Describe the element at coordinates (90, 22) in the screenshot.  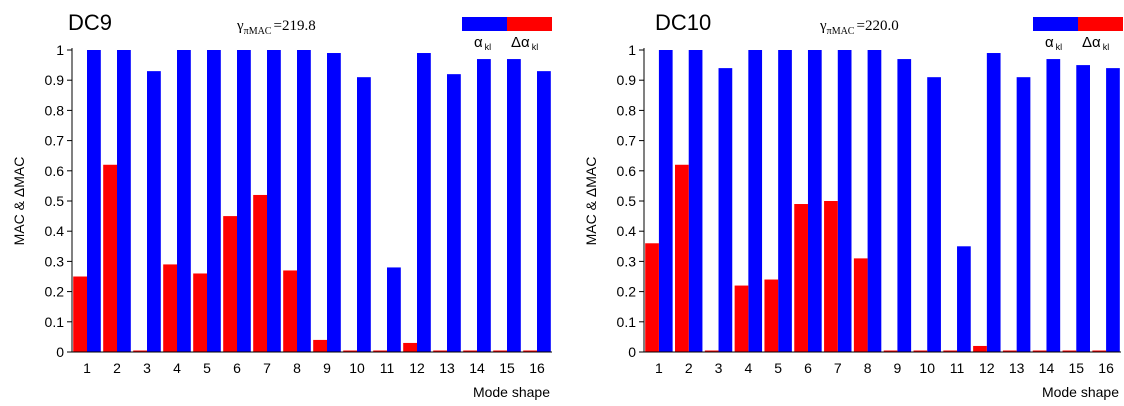
I see `chart-title: DC9` at that location.